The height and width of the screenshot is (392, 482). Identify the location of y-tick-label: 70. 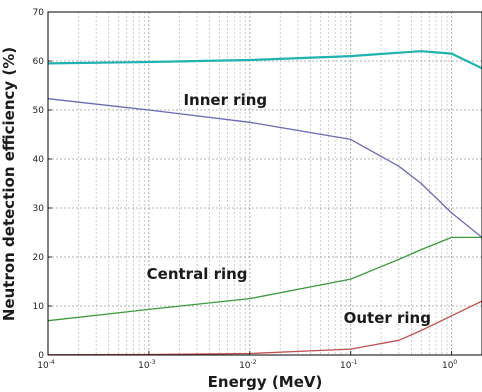
(39, 13).